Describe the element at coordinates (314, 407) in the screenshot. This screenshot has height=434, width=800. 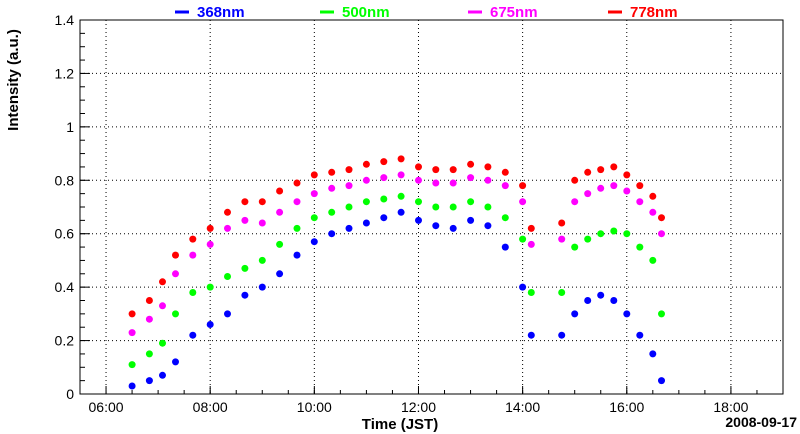
I see `x-tick-label: 10:00` at that location.